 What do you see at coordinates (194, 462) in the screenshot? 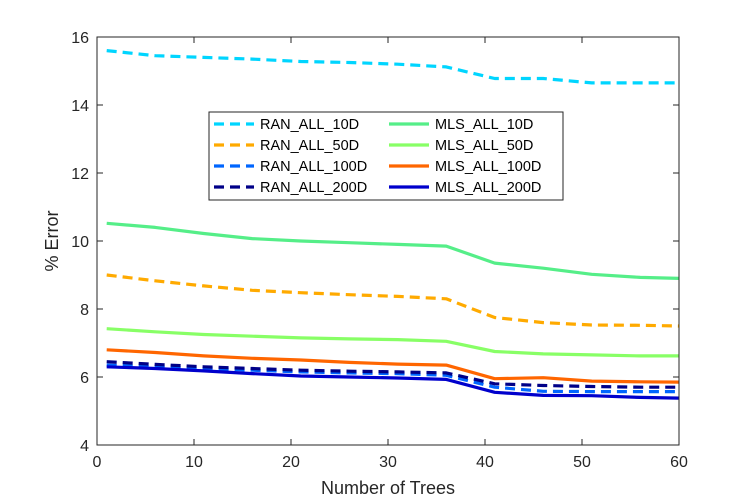
I see `x-tick-label: 10` at bounding box center [194, 462].